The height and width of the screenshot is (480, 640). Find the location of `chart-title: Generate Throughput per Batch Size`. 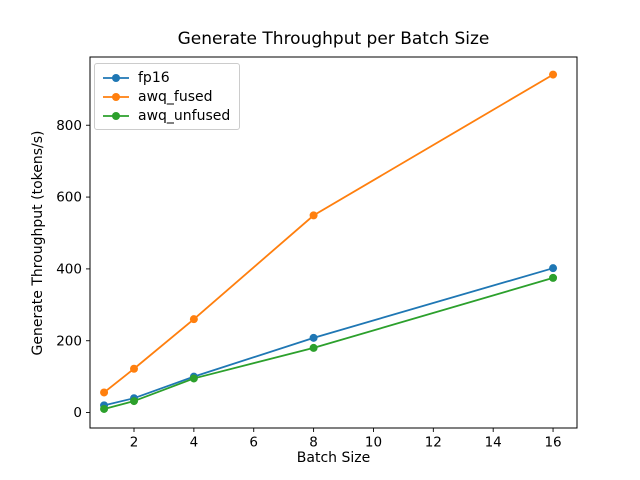

chart-title: Generate Throughput per Batch Size is located at coordinates (333, 39).